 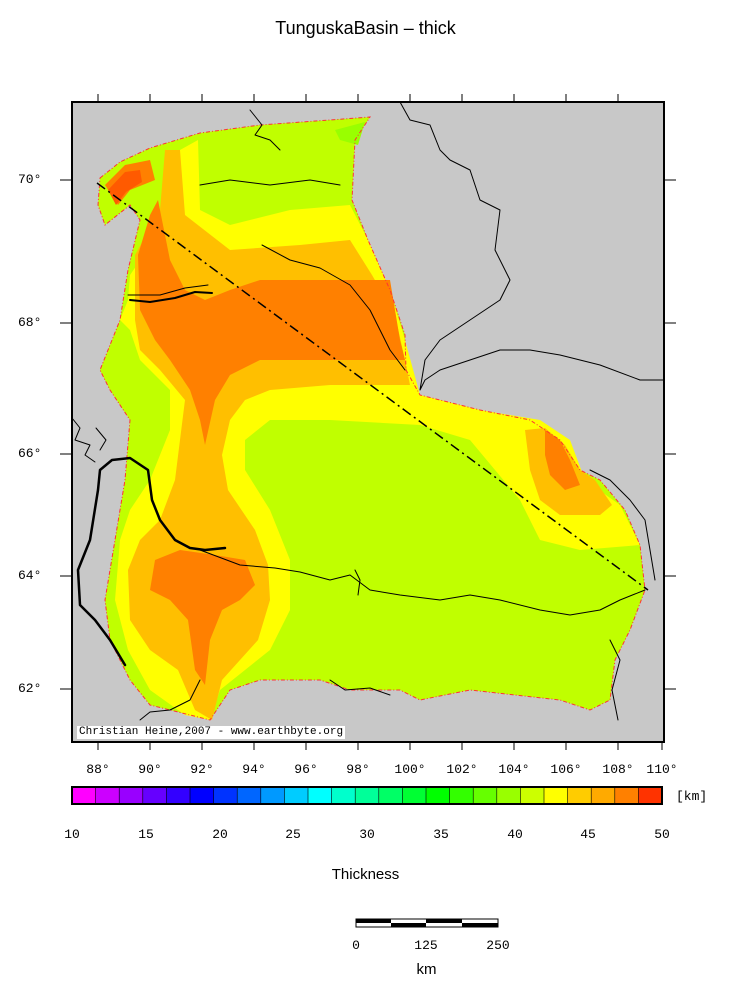 I want to click on lon-label: 106°, so click(x=566, y=769).